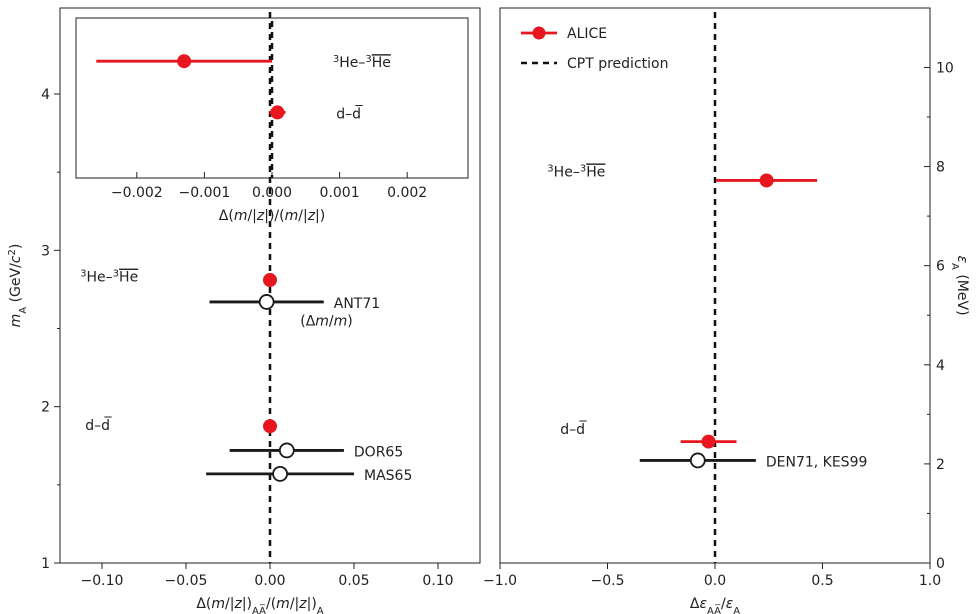 This screenshot has width=976, height=614. What do you see at coordinates (930, 581) in the screenshot?
I see `x-tick-label: 1.0` at bounding box center [930, 581].